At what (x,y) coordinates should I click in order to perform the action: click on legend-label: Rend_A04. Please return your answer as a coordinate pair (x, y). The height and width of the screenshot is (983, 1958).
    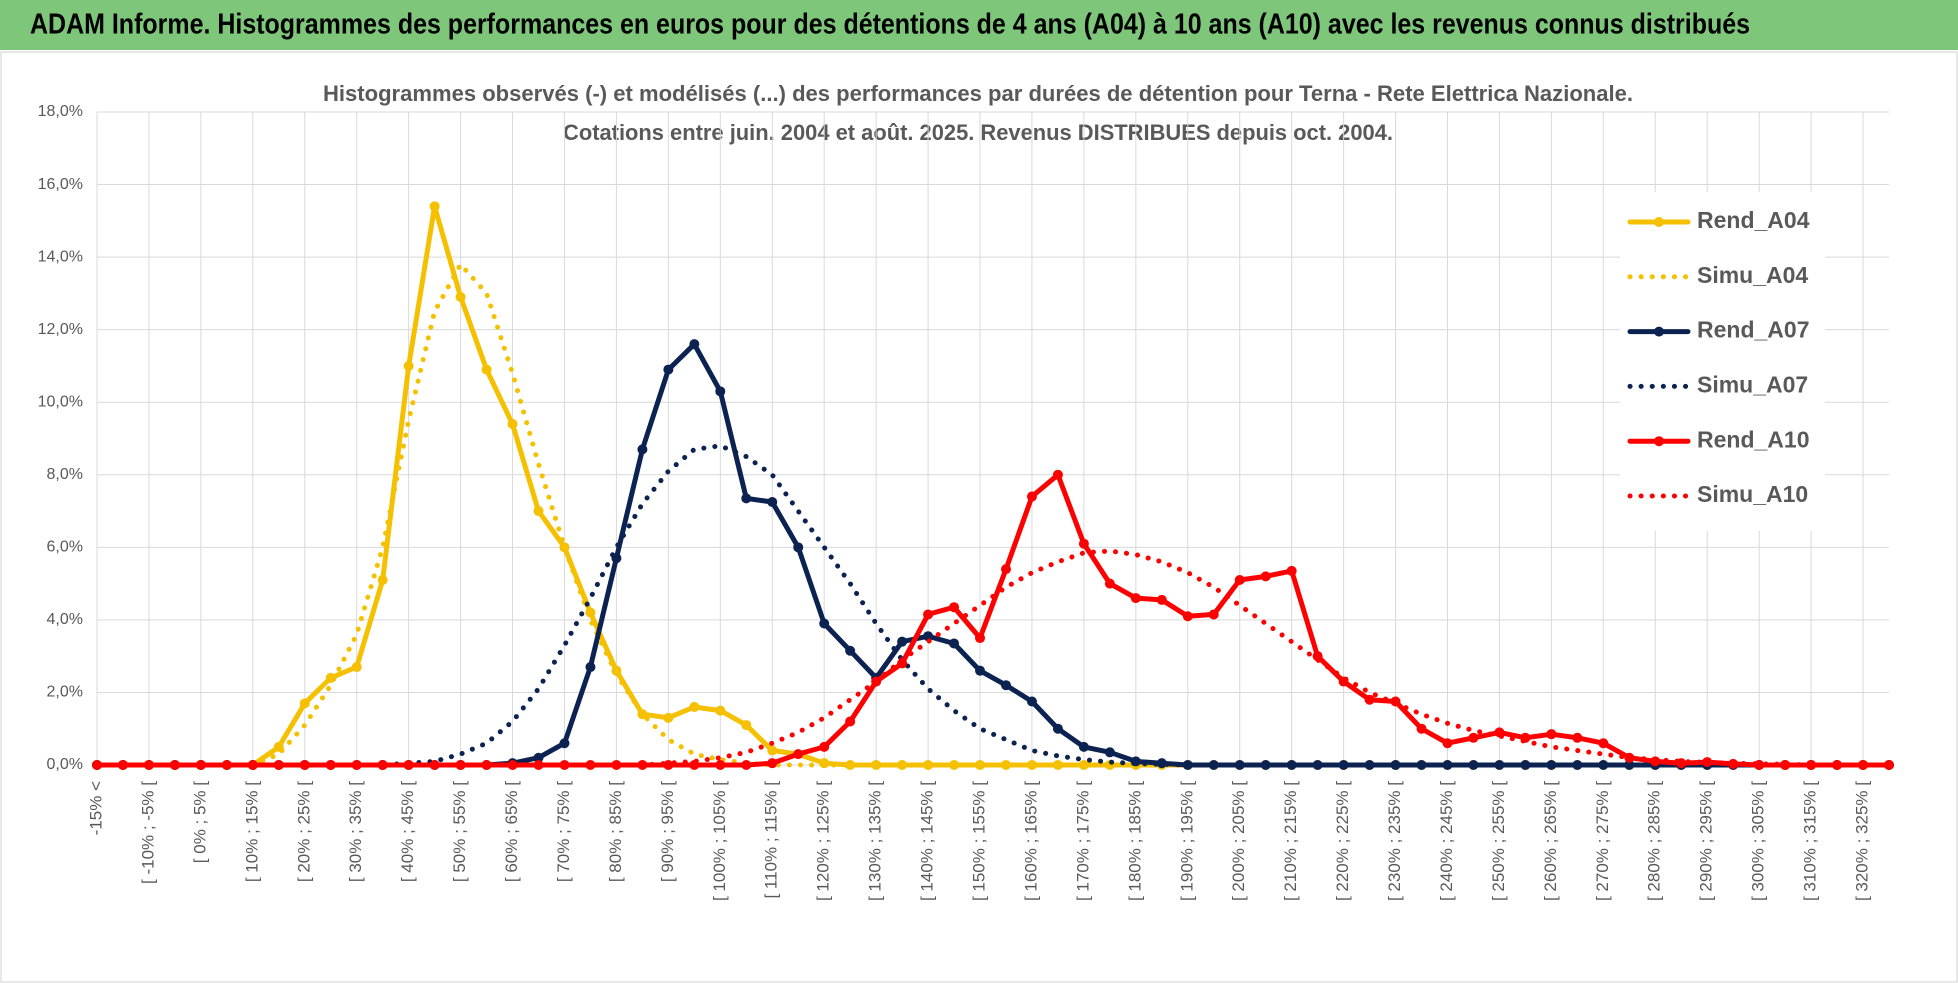
    Looking at the image, I should click on (1753, 220).